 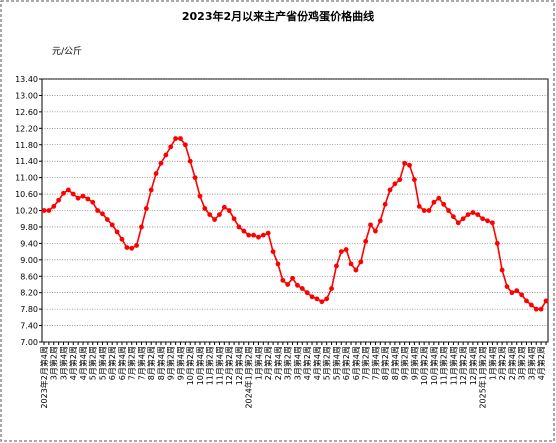 What do you see at coordinates (531, 363) in the screenshot?
I see `x-tick-label: 3月第4周` at bounding box center [531, 363].